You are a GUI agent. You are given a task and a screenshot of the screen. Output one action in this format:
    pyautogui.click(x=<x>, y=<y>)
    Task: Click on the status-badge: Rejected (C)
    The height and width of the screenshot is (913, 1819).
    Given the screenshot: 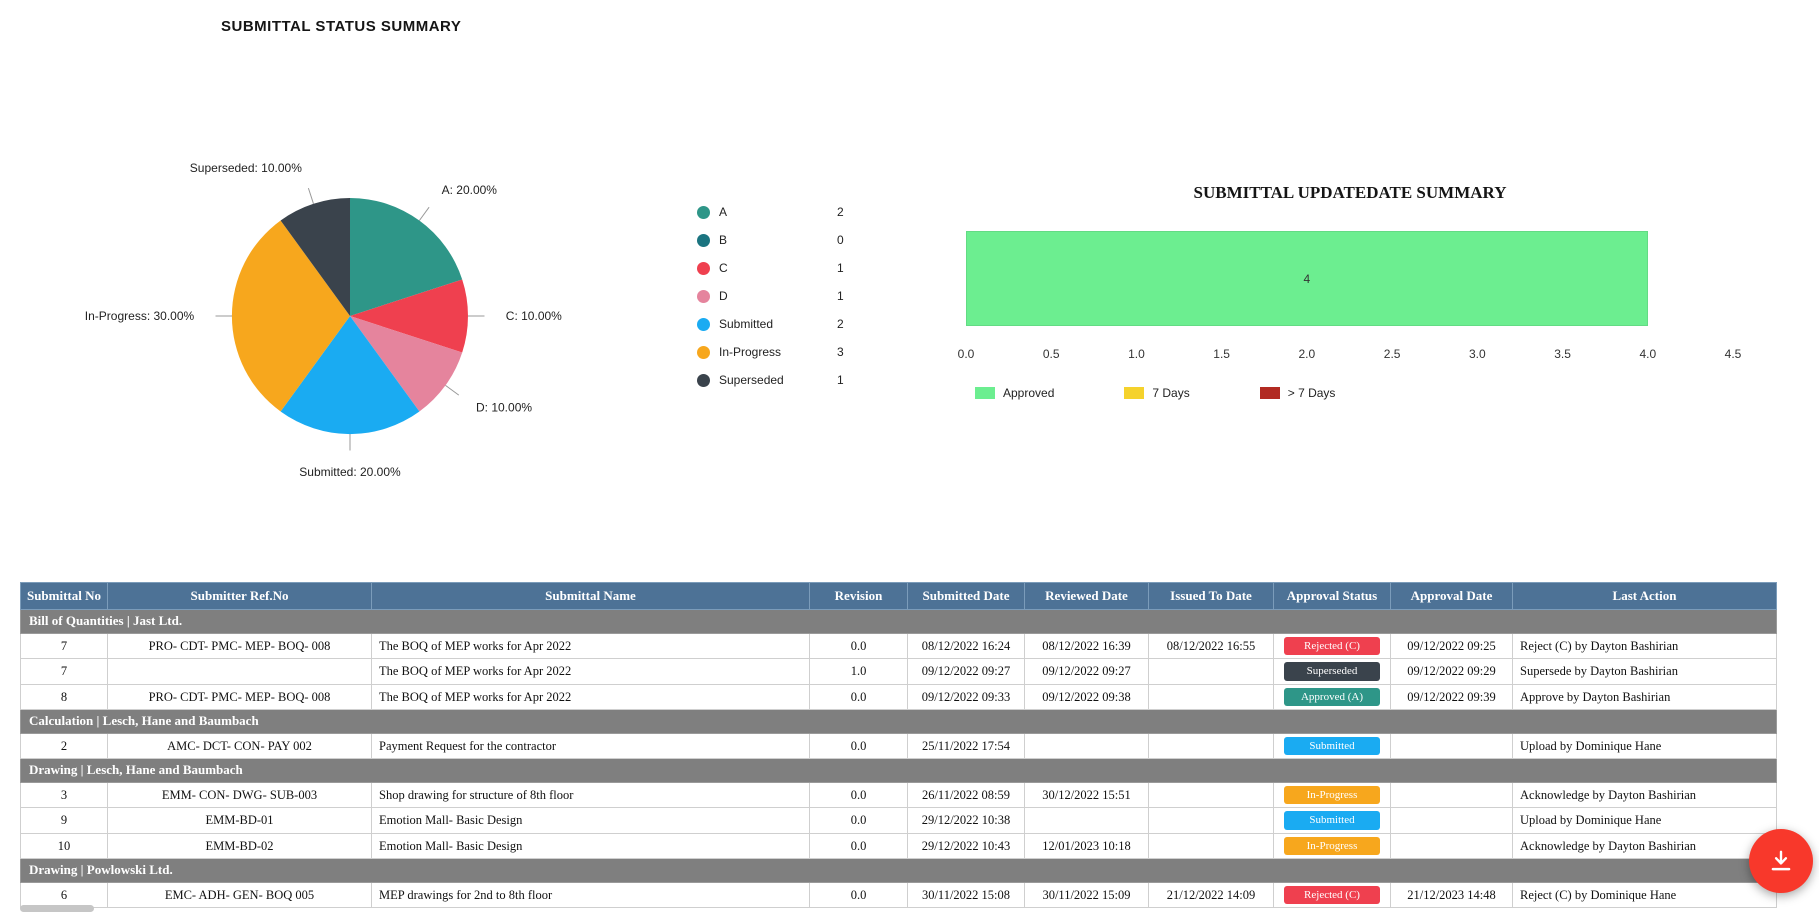 What is the action you would take?
    pyautogui.click(x=1332, y=895)
    